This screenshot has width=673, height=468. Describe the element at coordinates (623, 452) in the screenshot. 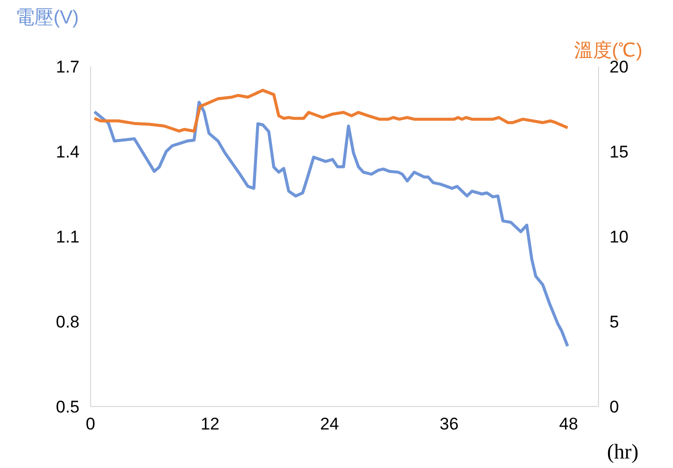

I see `x-axis-title: (hr)` at that location.